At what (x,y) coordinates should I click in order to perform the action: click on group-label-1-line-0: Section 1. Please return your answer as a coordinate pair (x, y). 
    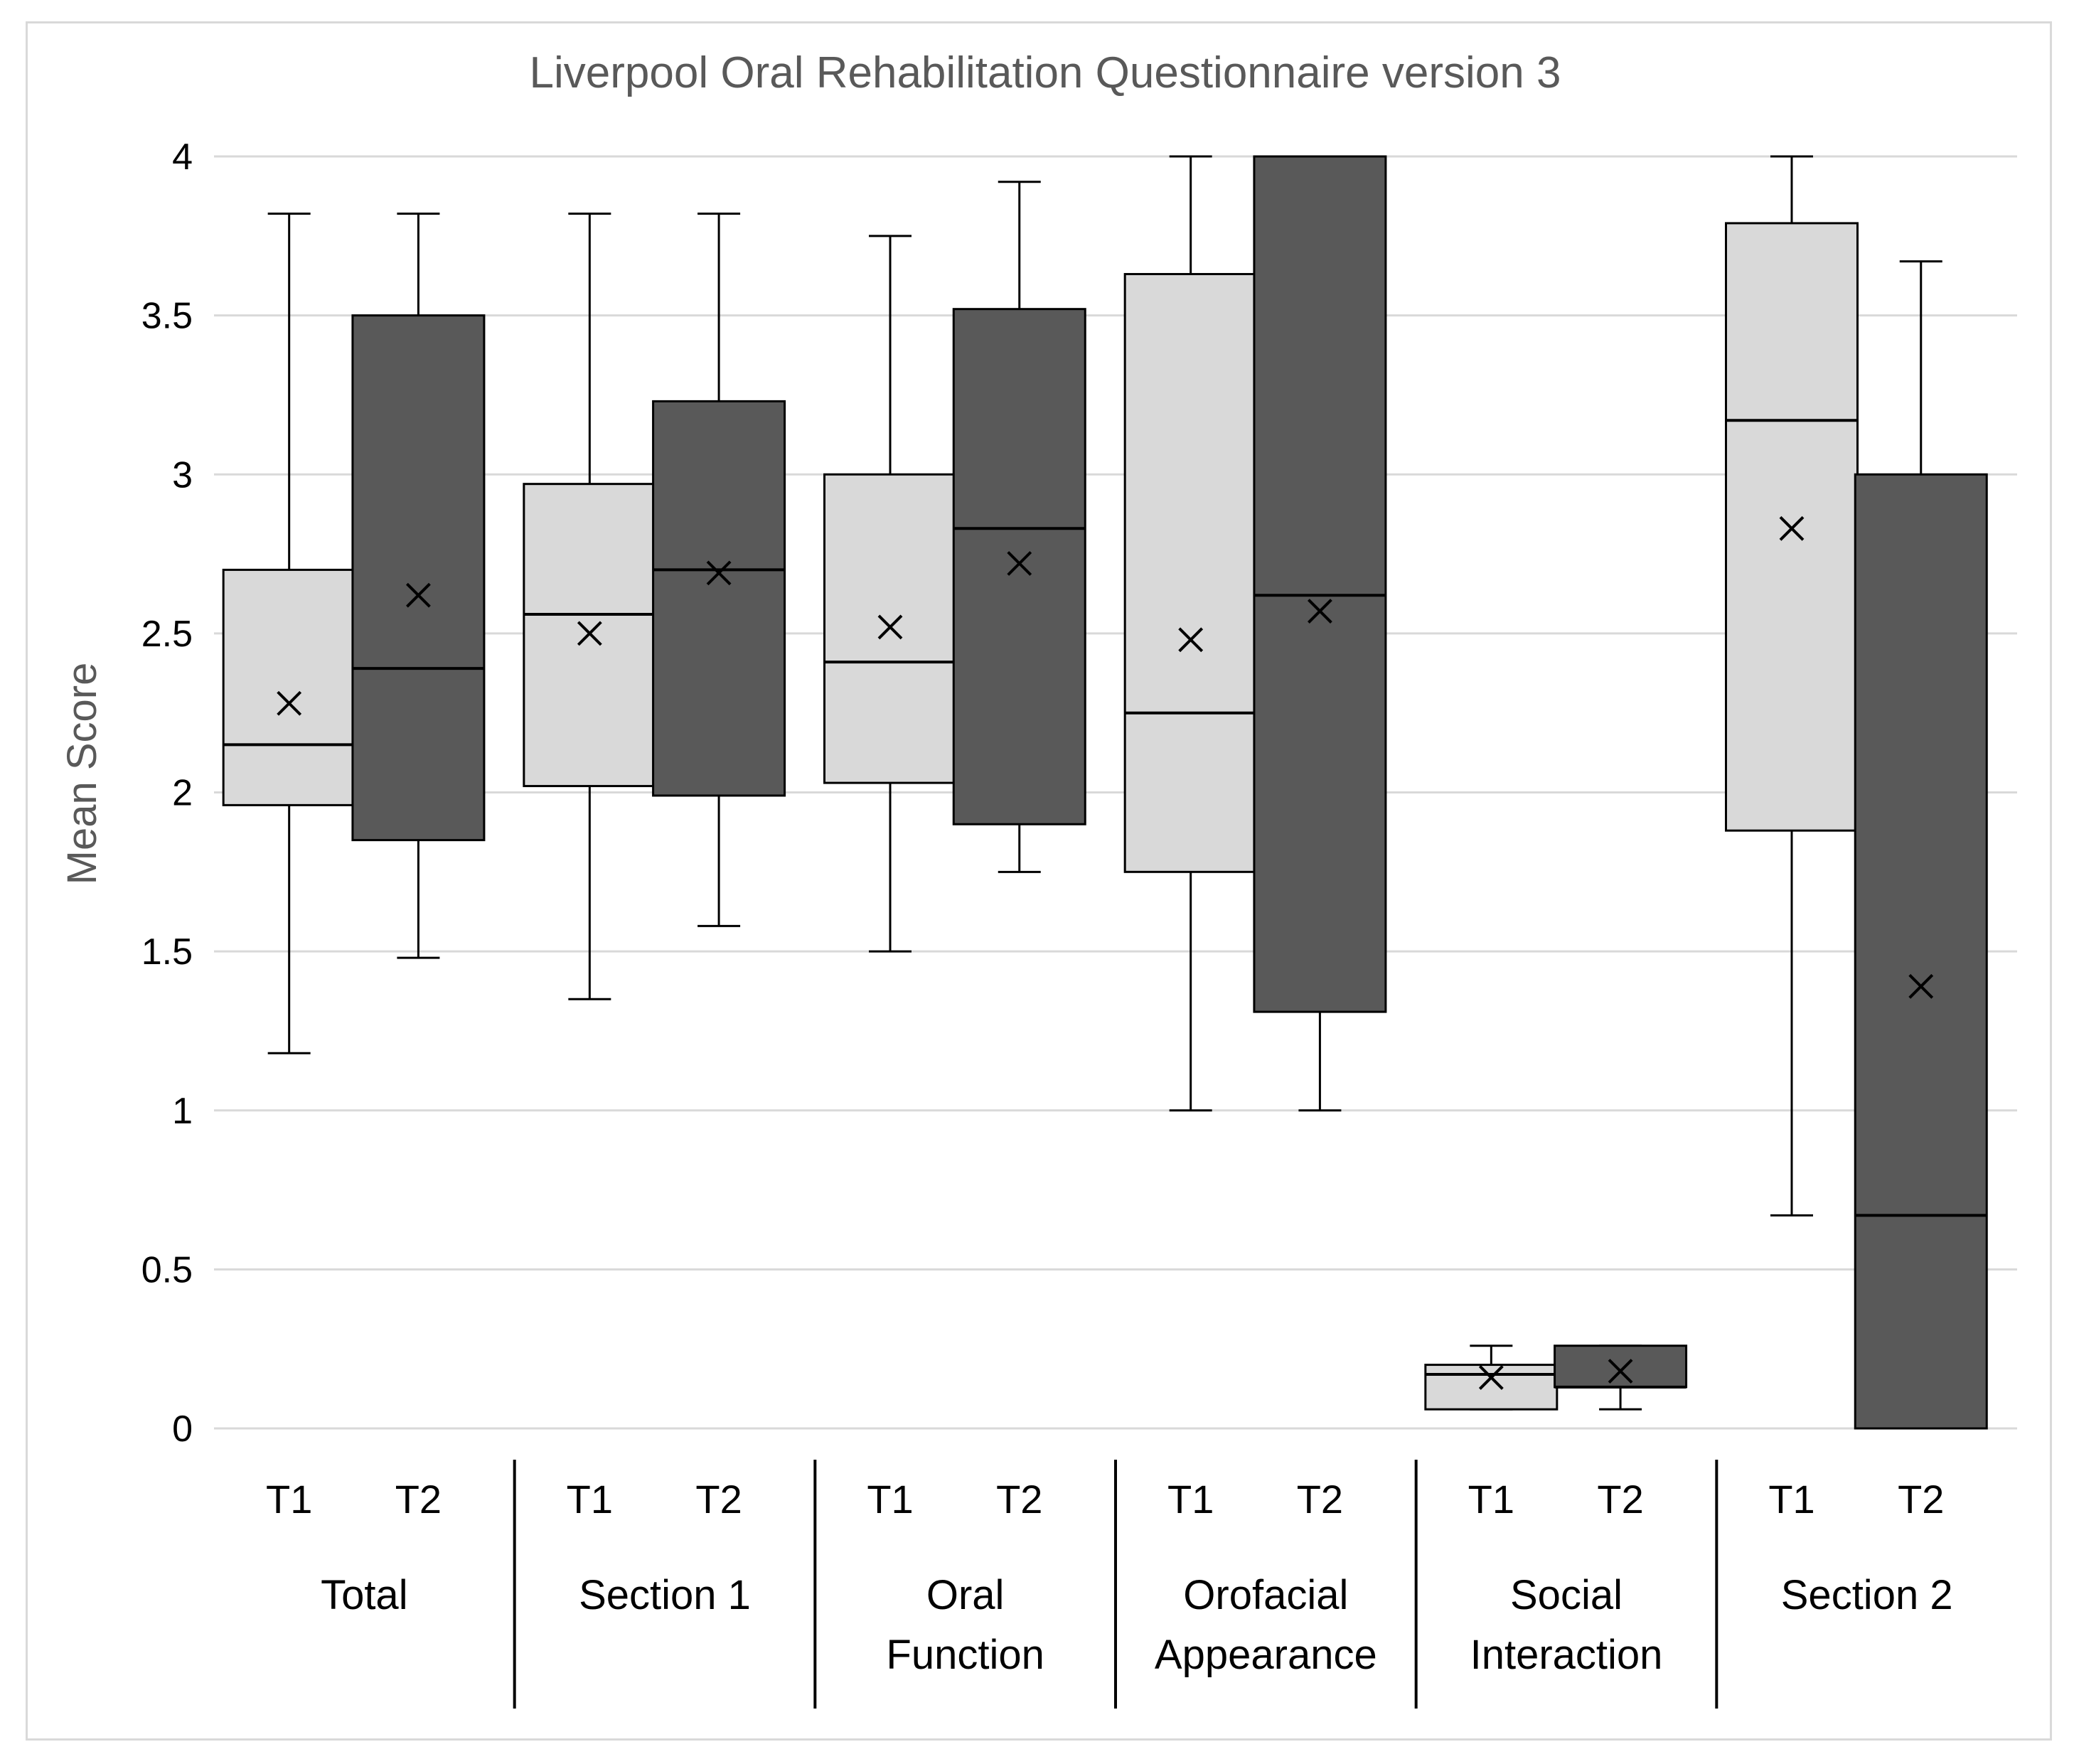
    Looking at the image, I should click on (665, 1595).